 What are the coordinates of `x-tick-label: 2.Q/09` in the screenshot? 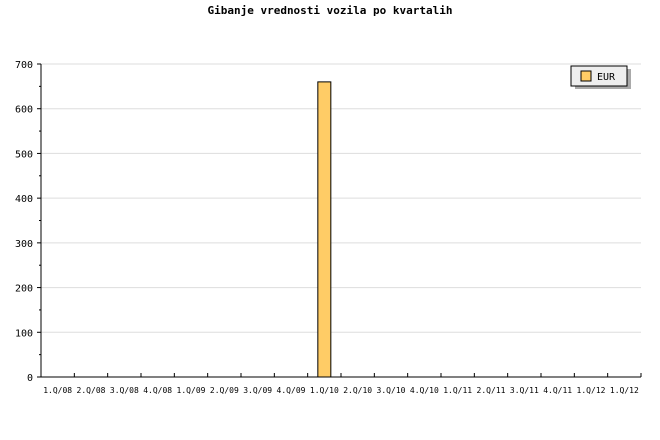 It's located at (224, 390).